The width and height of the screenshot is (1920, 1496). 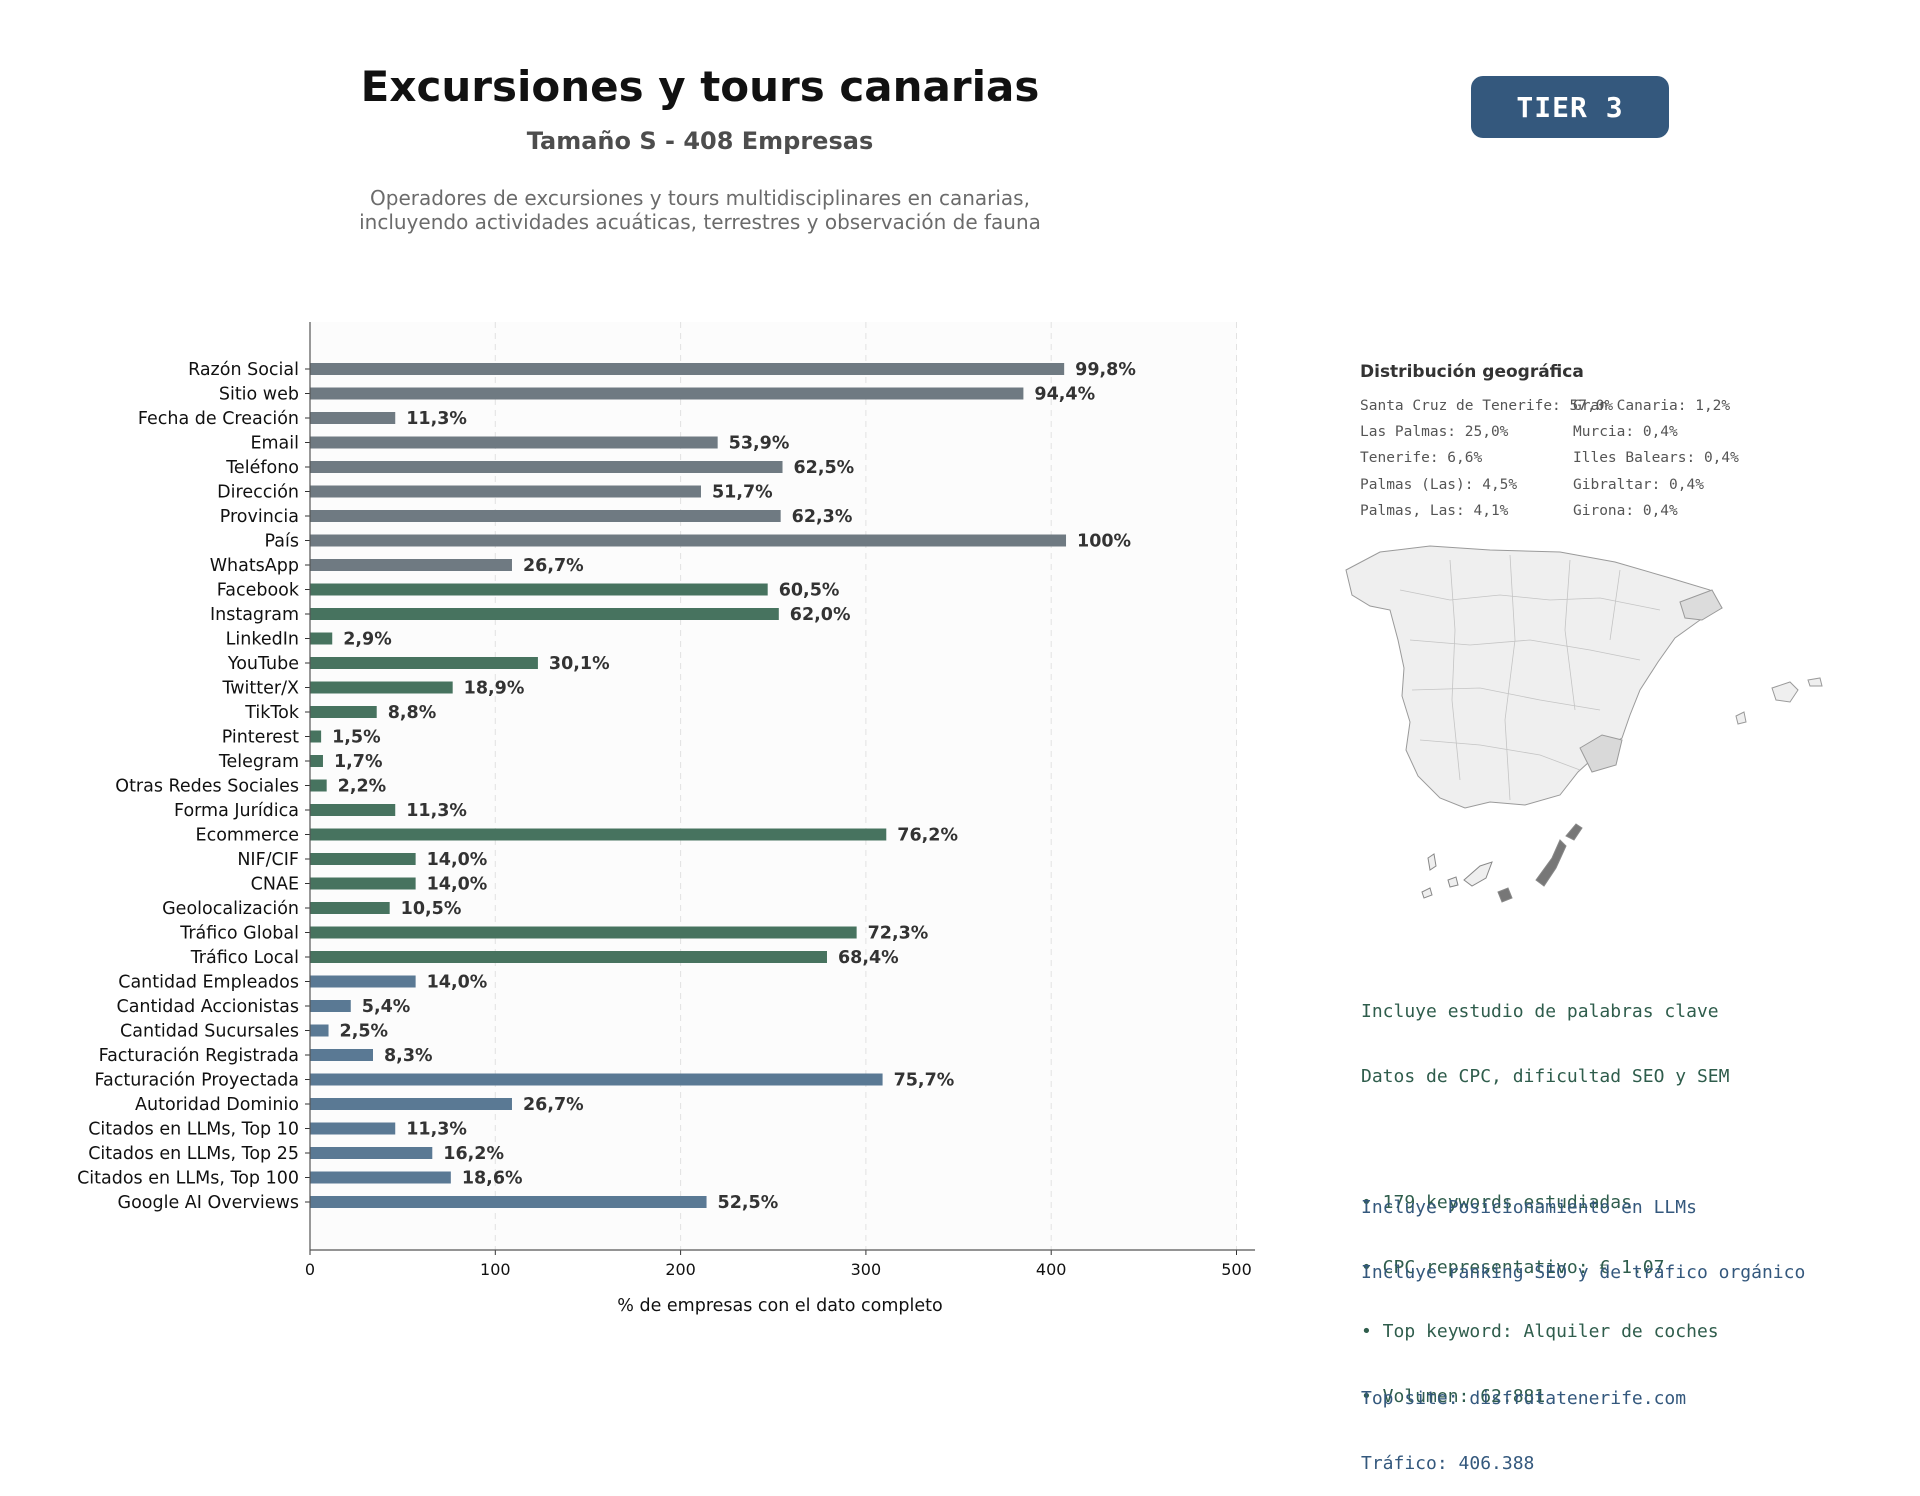 What do you see at coordinates (457, 983) in the screenshot?
I see `data-label: 14,0%` at bounding box center [457, 983].